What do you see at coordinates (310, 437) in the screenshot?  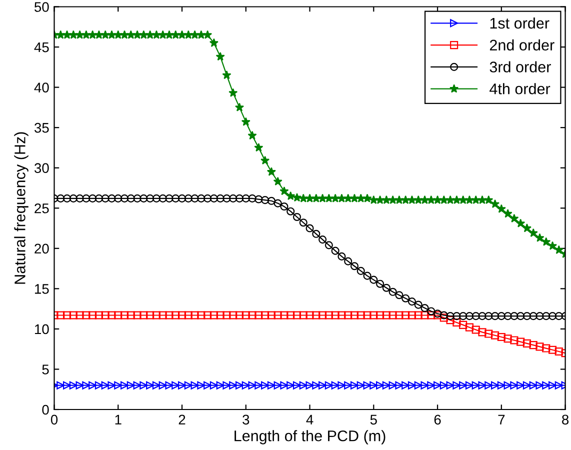 I see `x-axis-title: Length of the PCD (m)` at bounding box center [310, 437].